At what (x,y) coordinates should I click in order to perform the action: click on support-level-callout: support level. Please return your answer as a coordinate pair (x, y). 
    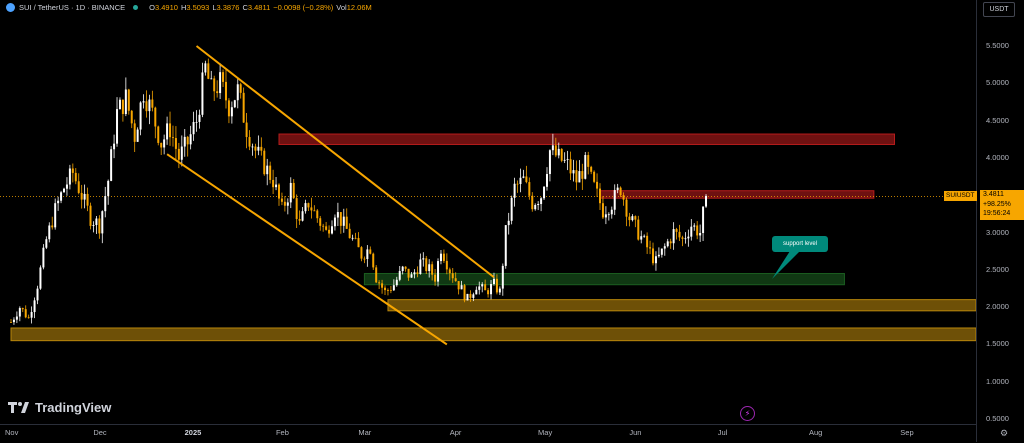
    Looking at the image, I should click on (800, 244).